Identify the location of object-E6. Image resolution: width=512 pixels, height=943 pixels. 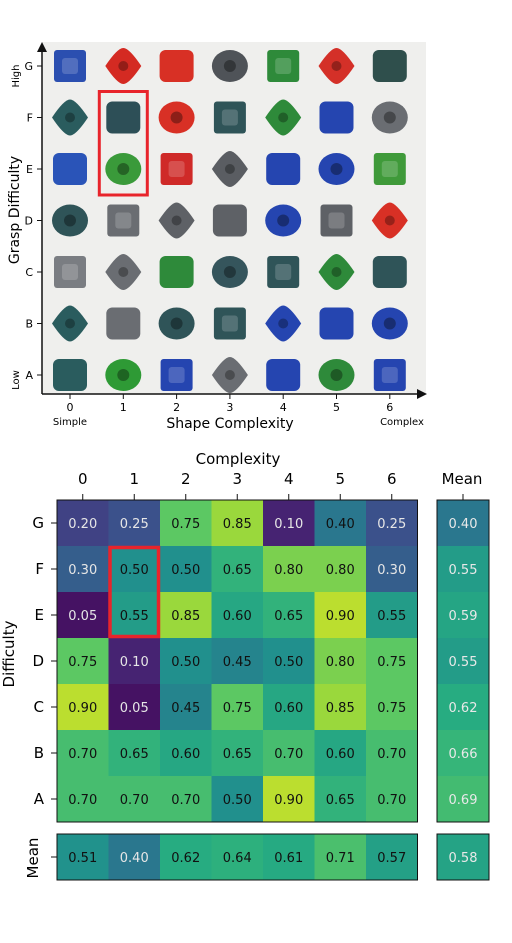
(389, 169).